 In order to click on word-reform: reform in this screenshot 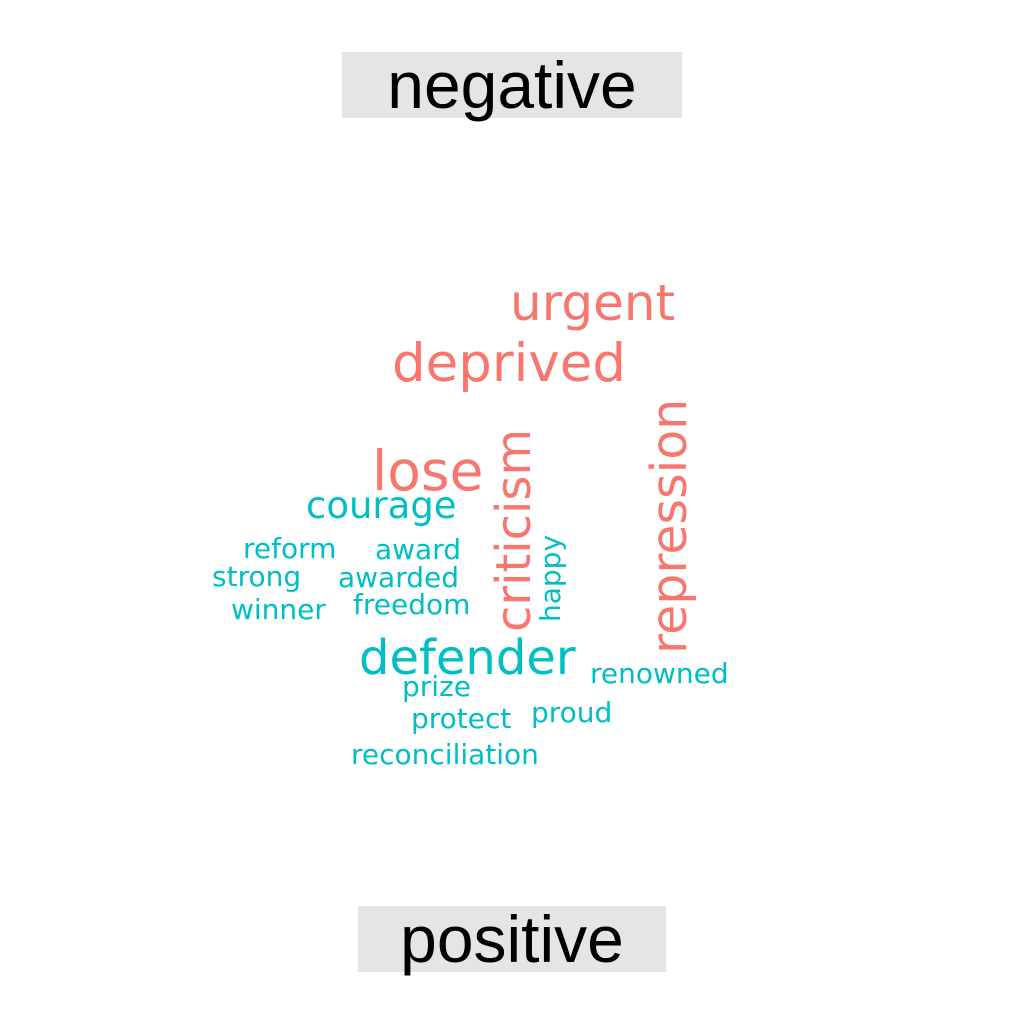, I will do `click(290, 548)`.